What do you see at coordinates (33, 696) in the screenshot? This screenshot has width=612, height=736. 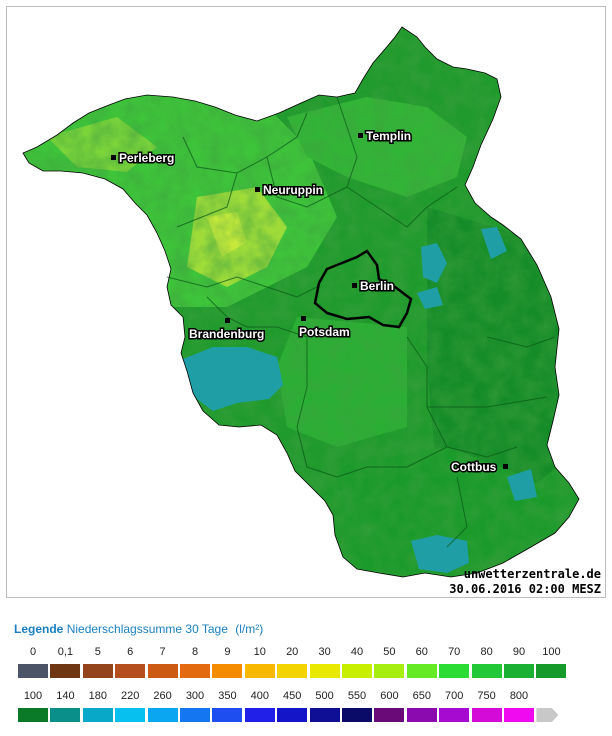 I see `legend-high-tick-0: 100` at bounding box center [33, 696].